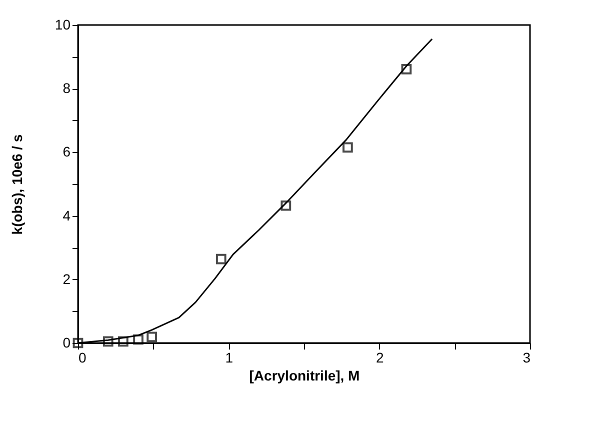 Image resolution: width=614 pixels, height=439 pixels. Describe the element at coordinates (66, 215) in the screenshot. I see `y-tick-label: 4` at that location.